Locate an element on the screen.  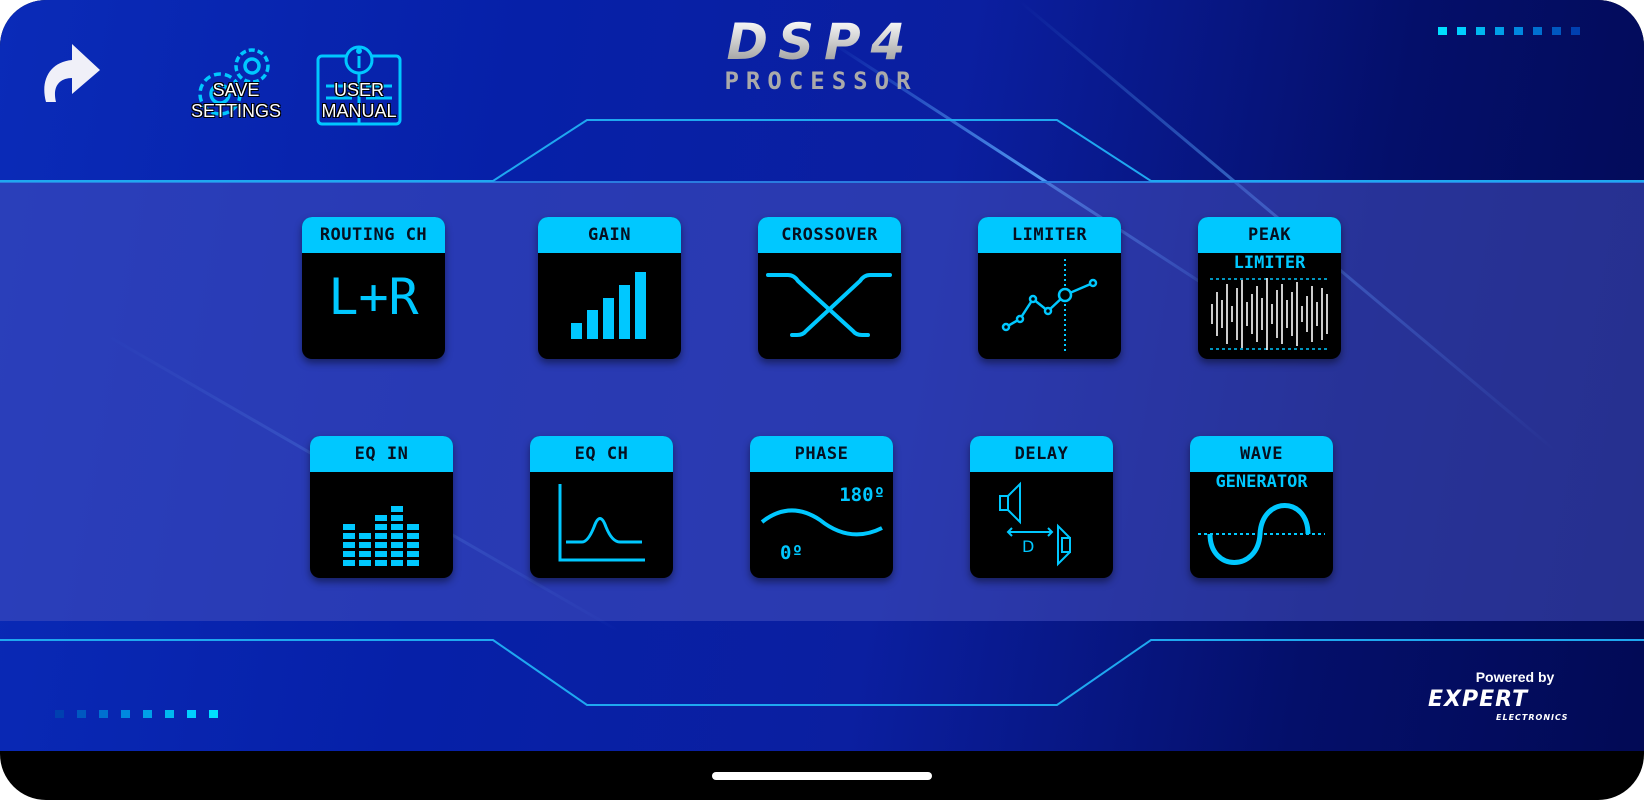
tile-title: ROUTING CH is located at coordinates (373, 235).